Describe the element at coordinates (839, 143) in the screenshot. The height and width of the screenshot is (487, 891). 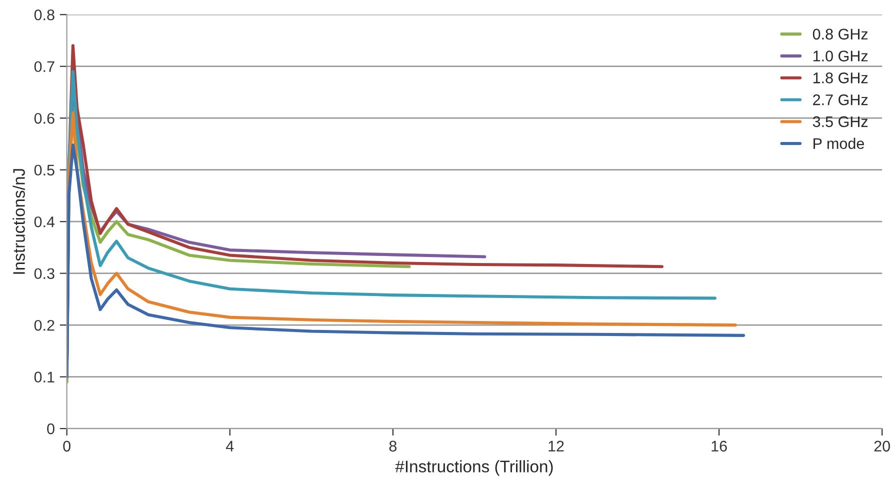
I see `legend-label: P mode` at that location.